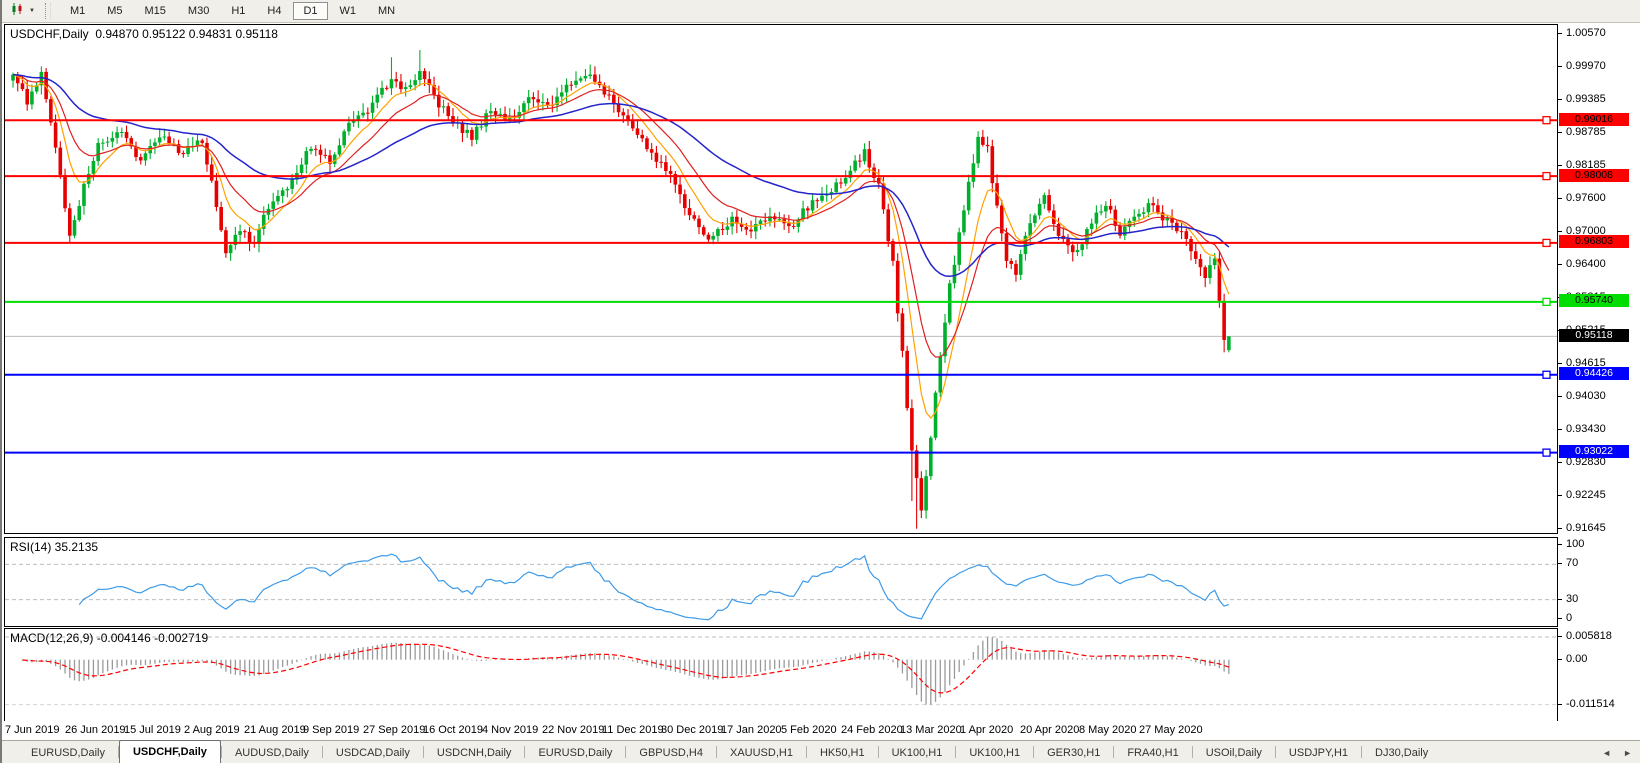  I want to click on toolbar-grip, so click(47, 11).